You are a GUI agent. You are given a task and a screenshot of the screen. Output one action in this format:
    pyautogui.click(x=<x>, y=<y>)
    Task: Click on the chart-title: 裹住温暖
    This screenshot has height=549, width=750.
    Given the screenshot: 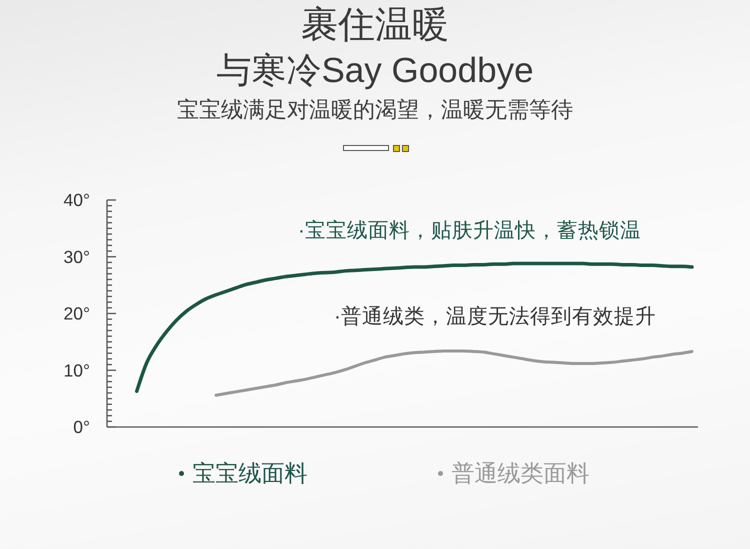 What is the action you would take?
    pyautogui.click(x=375, y=25)
    